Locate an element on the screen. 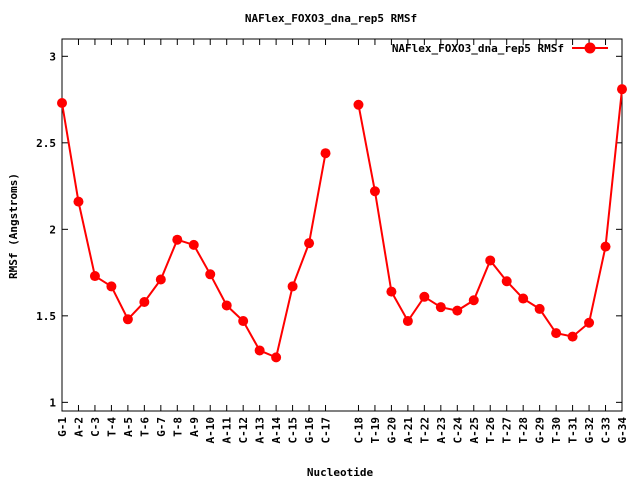 The height and width of the screenshot is (480, 640). x-tick-label: G-20 is located at coordinates (391, 430).